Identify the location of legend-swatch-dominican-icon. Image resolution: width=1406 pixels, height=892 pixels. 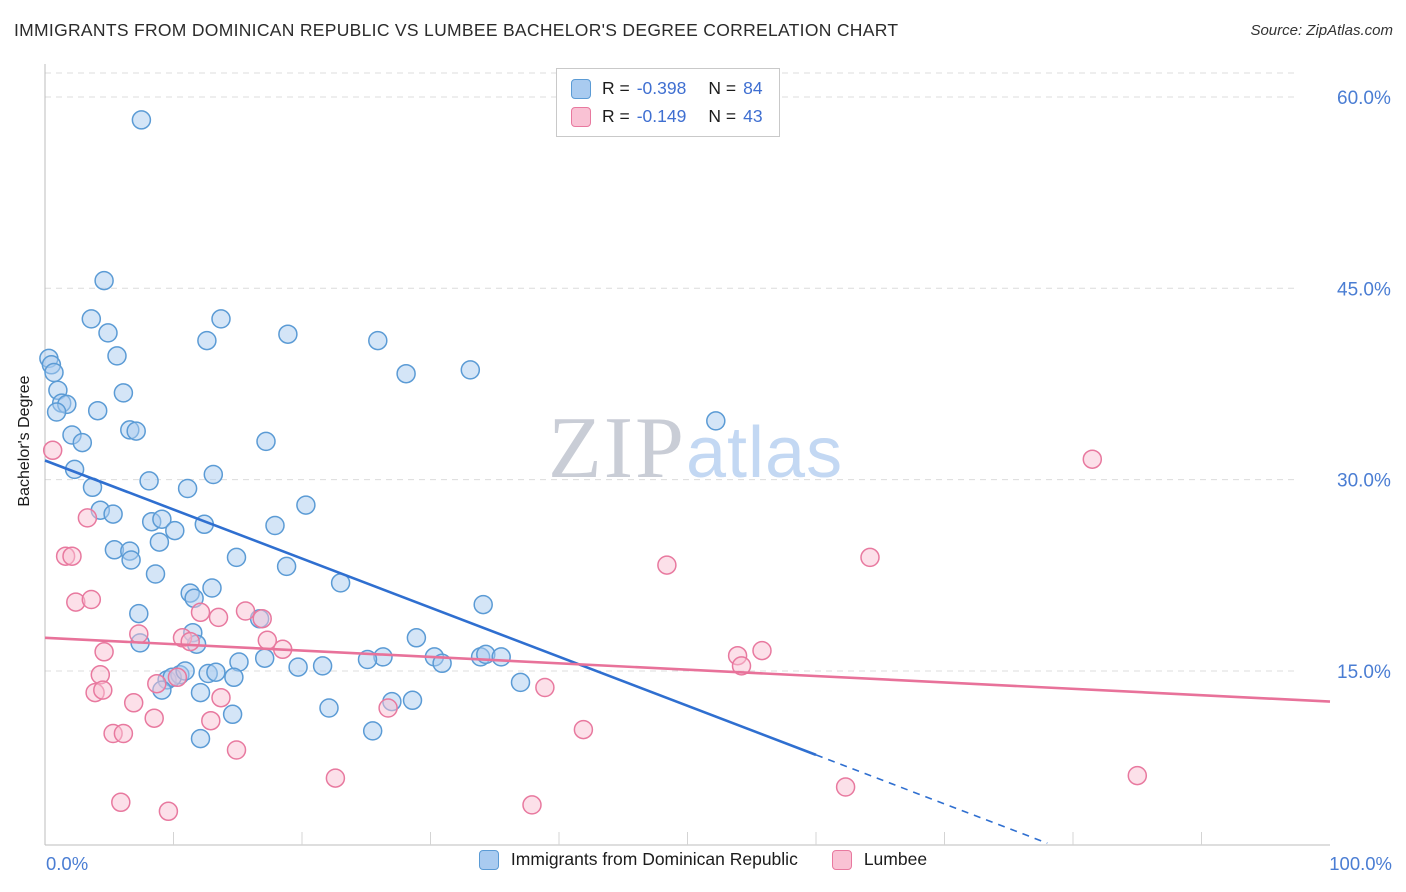
(488, 859).